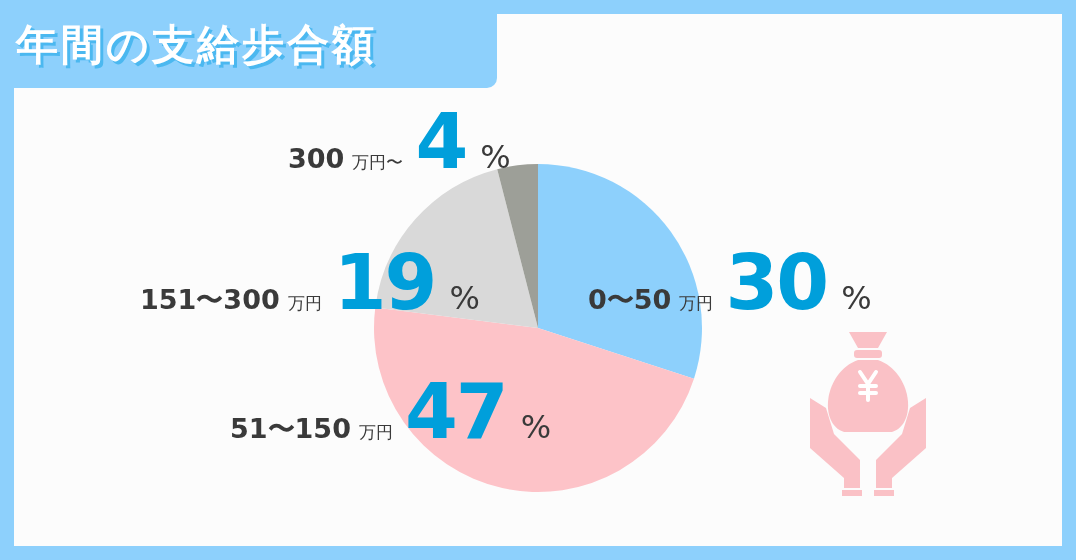  What do you see at coordinates (311, 429) in the screenshot?
I see `slice-label: 51〜150 万円` at bounding box center [311, 429].